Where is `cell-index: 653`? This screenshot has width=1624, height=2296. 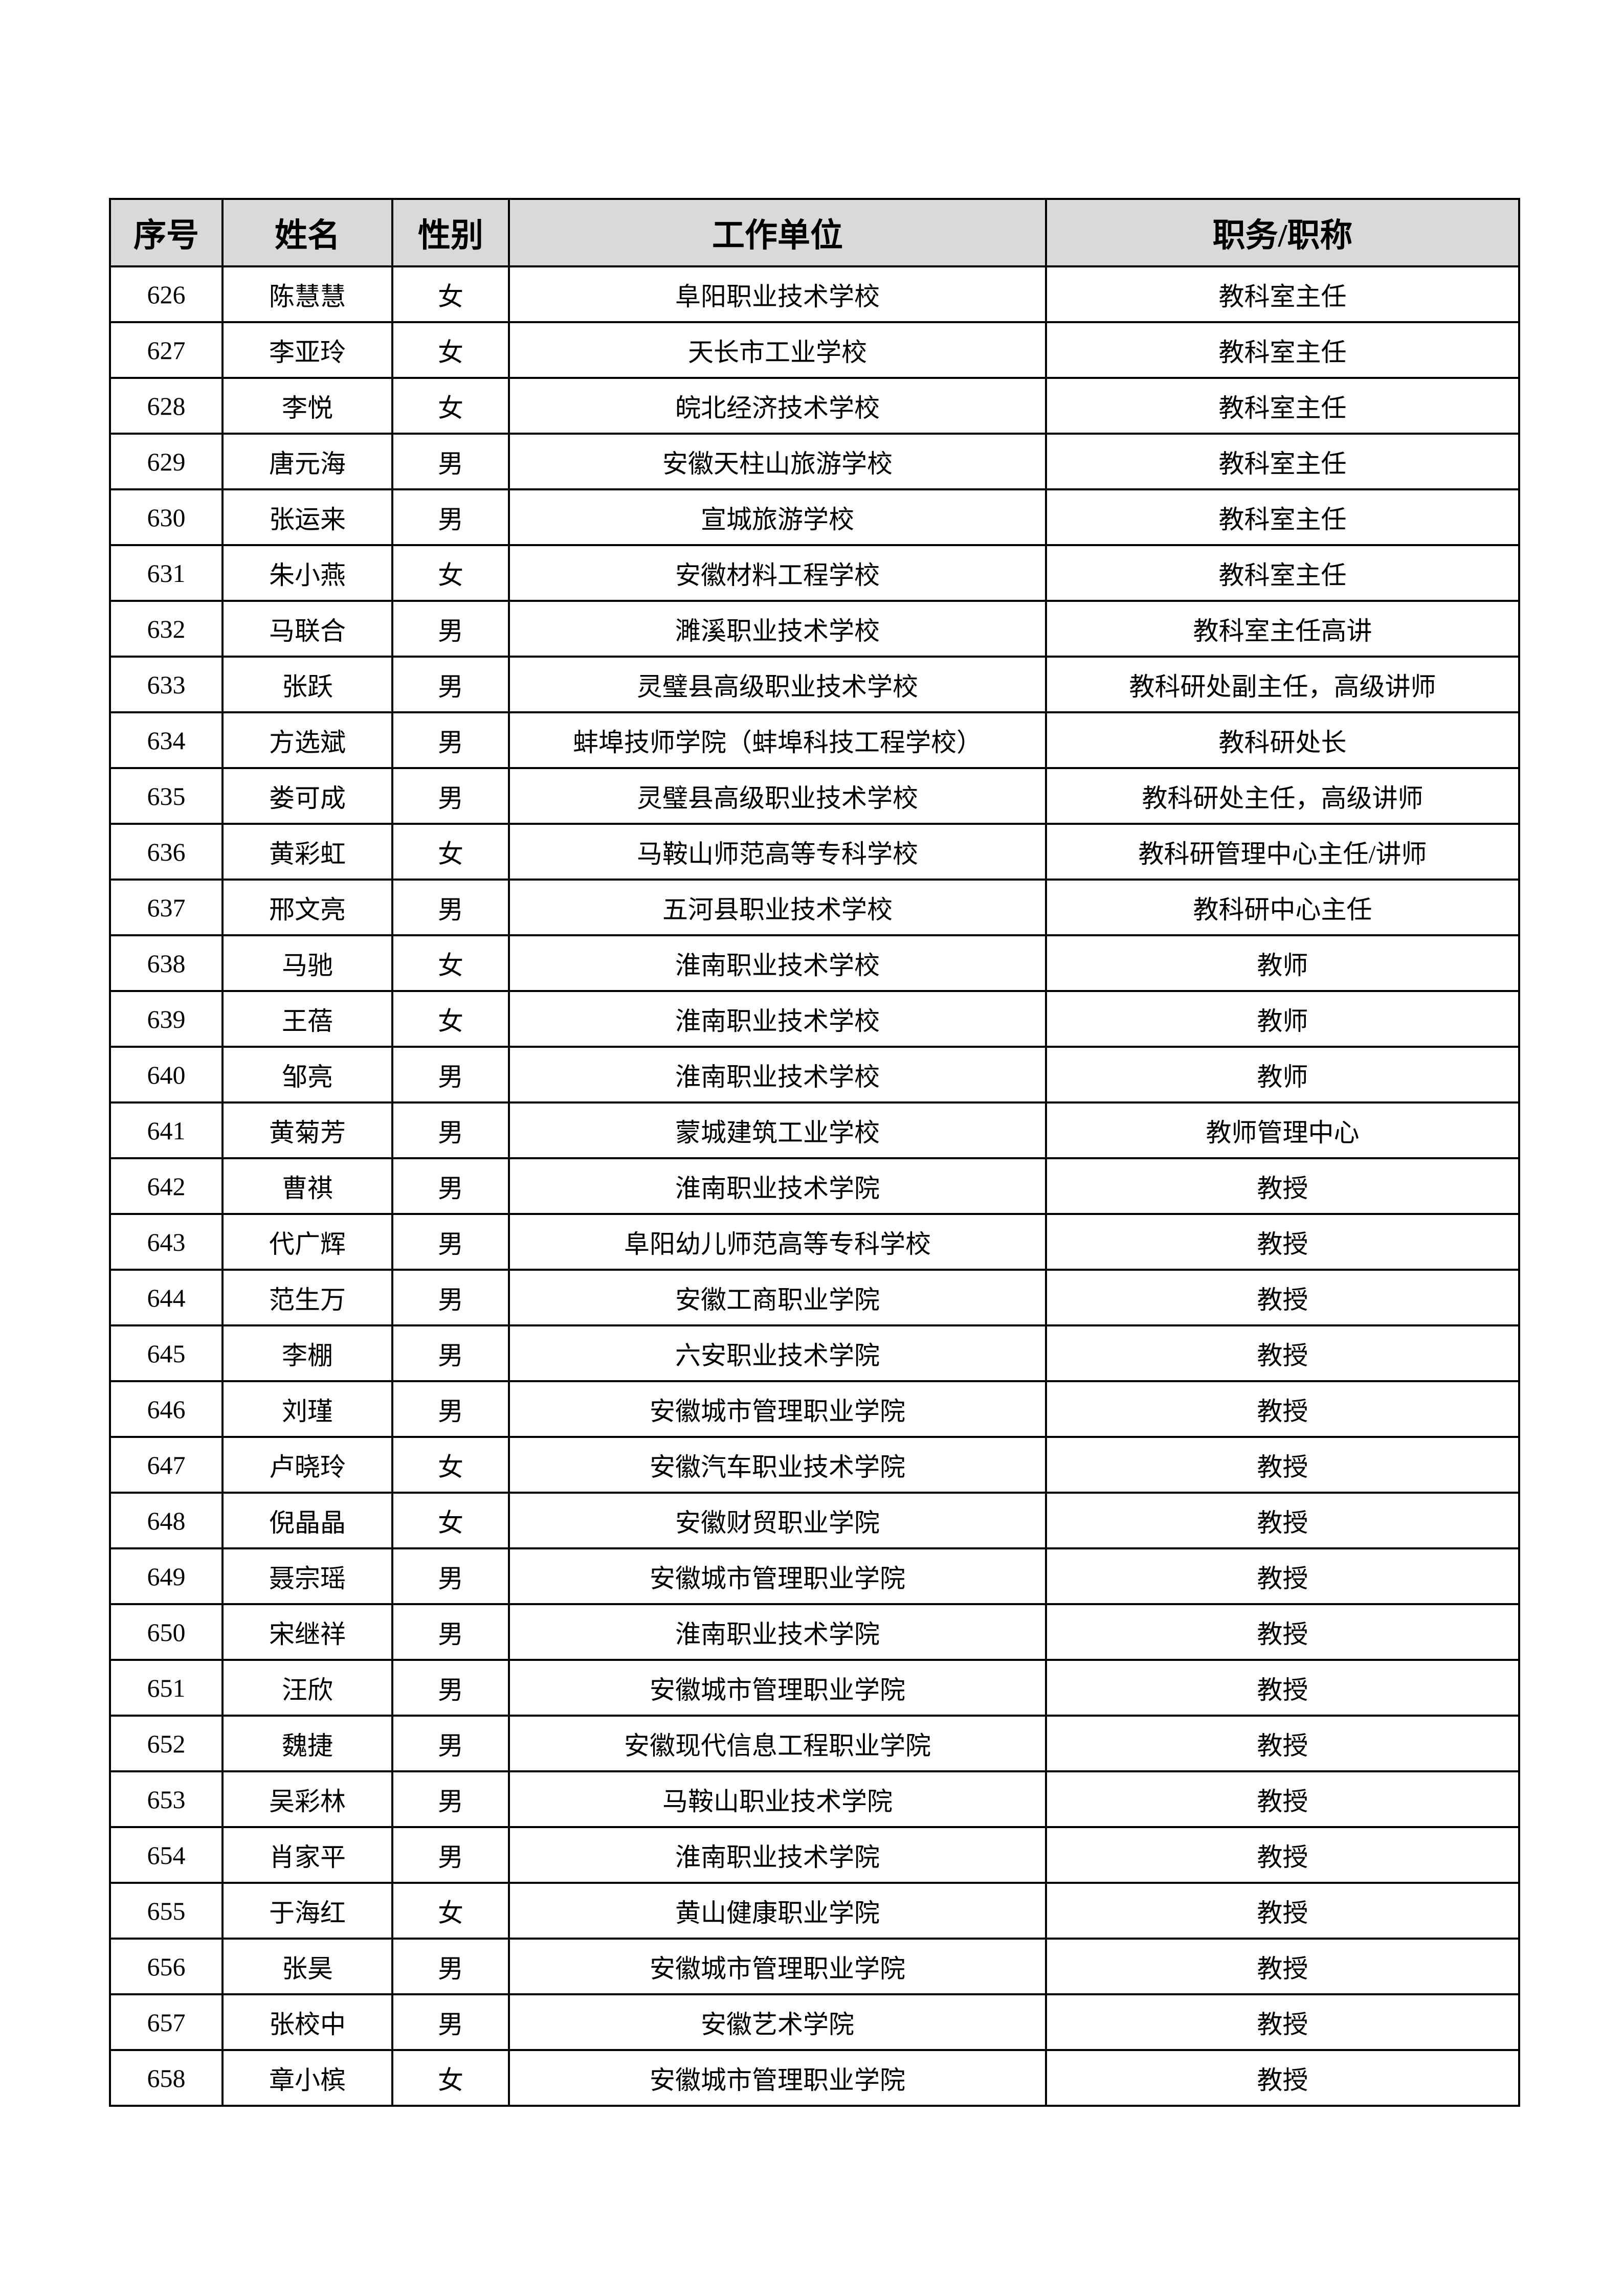 cell-index: 653 is located at coordinates (166, 1799).